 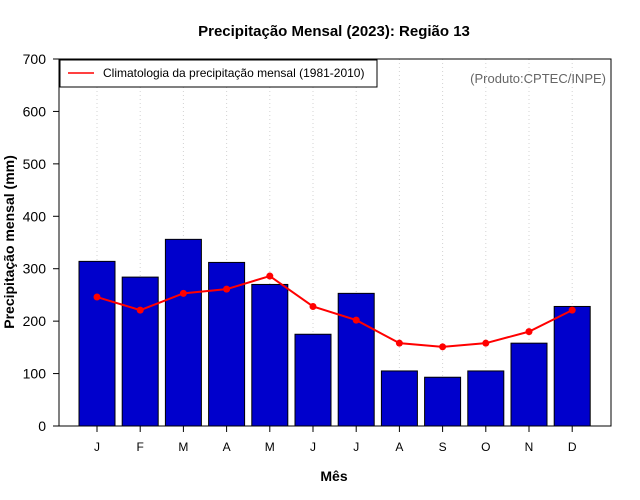 I want to click on y-axis-ticks: 0 100 200 300 400 500 600 700, so click(x=41, y=242).